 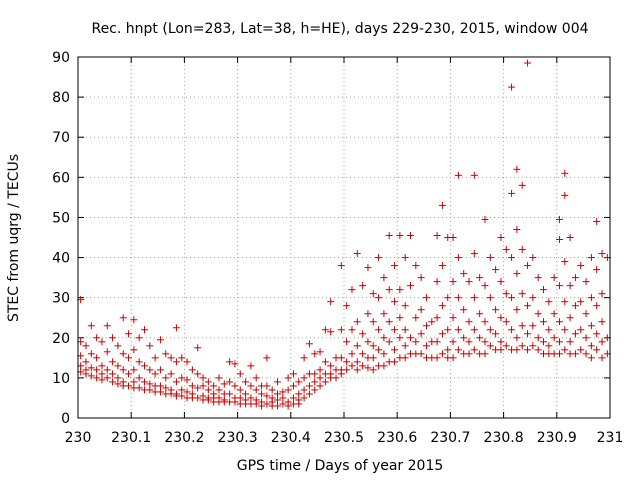 What do you see at coordinates (61, 259) in the screenshot?
I see `y-tick-label: 40` at bounding box center [61, 259].